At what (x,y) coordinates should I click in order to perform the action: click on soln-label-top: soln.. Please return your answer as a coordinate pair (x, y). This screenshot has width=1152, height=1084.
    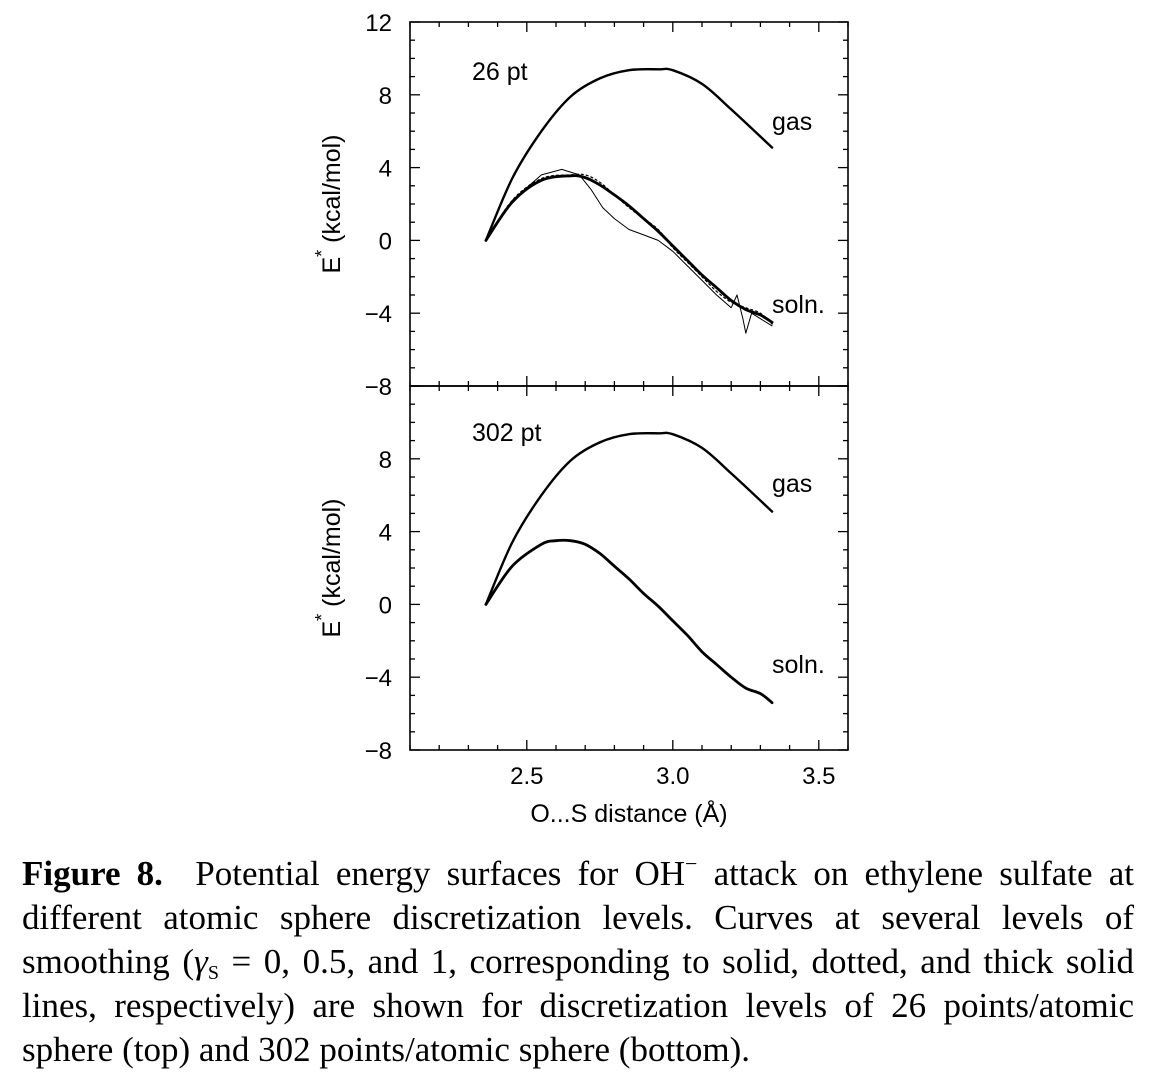
    Looking at the image, I should click on (798, 305).